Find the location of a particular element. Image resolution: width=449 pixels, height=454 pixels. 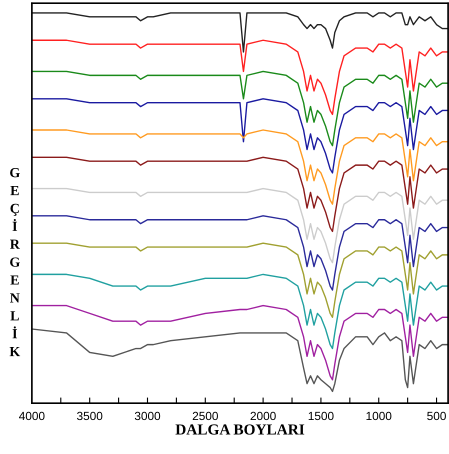

x-tick-label: 2500 is located at coordinates (205, 416).